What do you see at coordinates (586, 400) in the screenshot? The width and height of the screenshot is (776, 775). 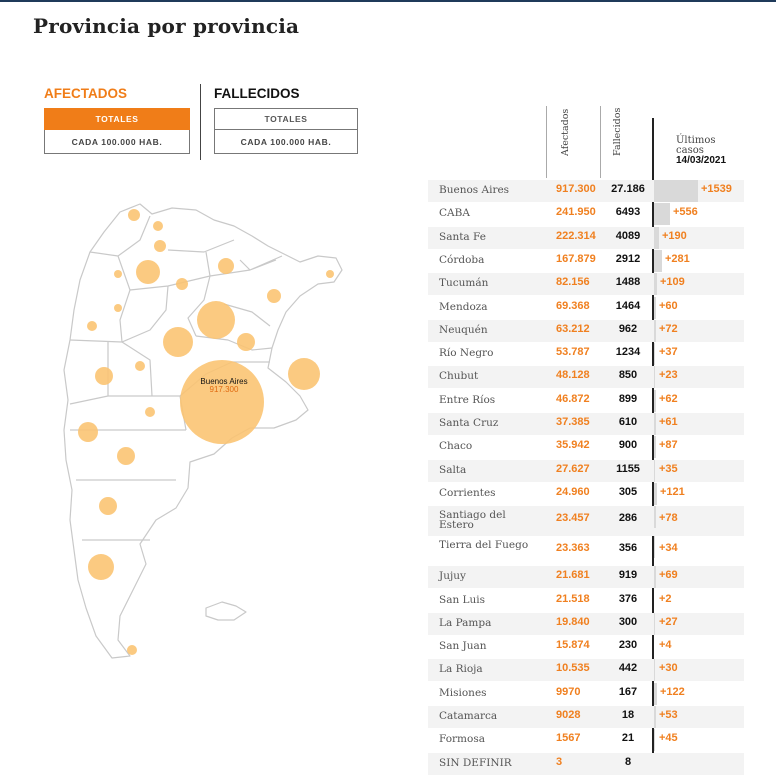 I see `table-row: Entre Ríos 46.872 899 +62` at bounding box center [586, 400].